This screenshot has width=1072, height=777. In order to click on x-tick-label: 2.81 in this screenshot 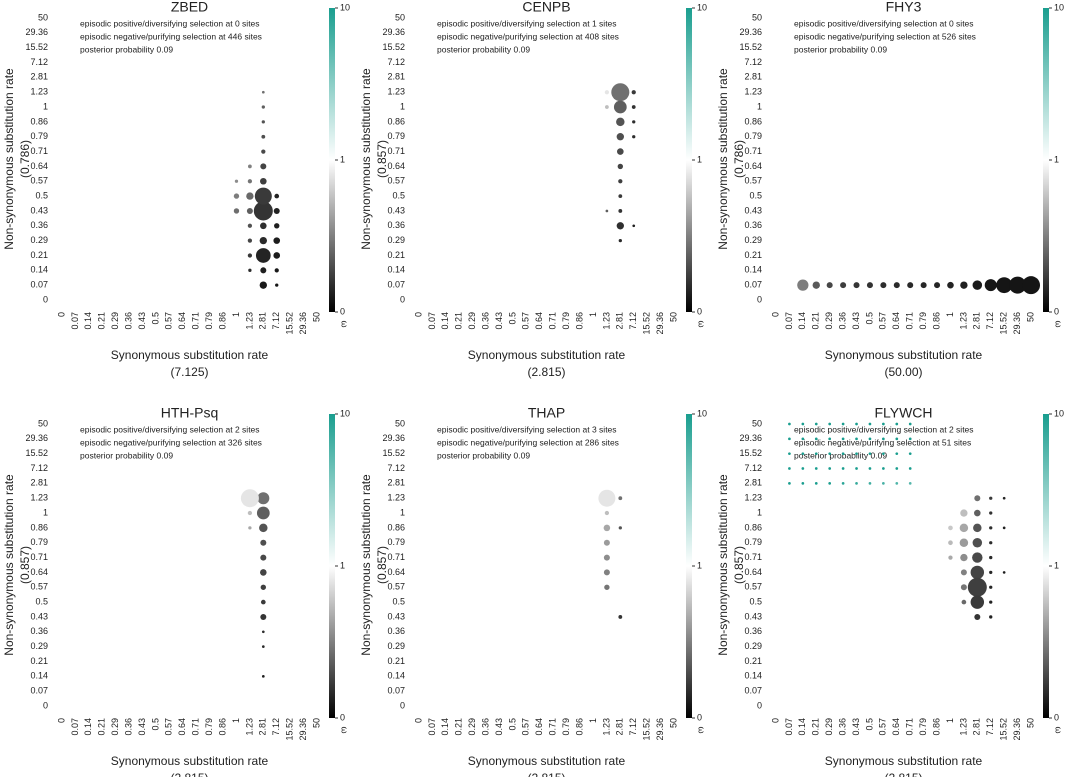, I will do `click(263, 321)`.